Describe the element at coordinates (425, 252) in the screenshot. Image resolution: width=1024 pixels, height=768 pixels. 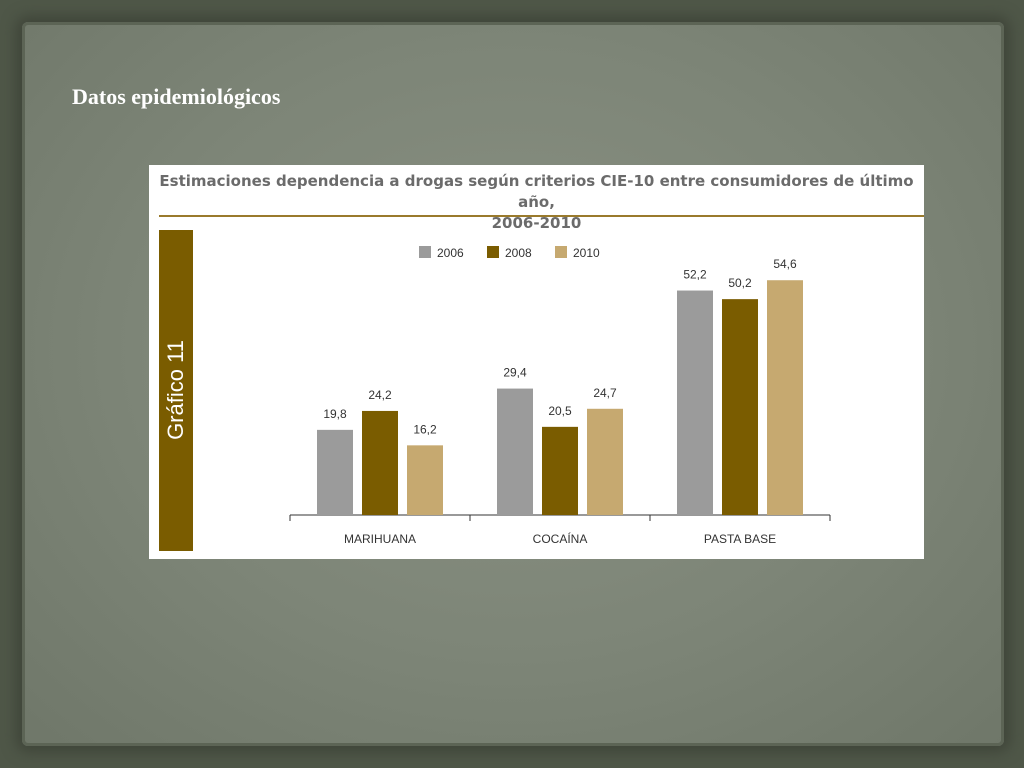
I see `legend-swatch-2006` at that location.